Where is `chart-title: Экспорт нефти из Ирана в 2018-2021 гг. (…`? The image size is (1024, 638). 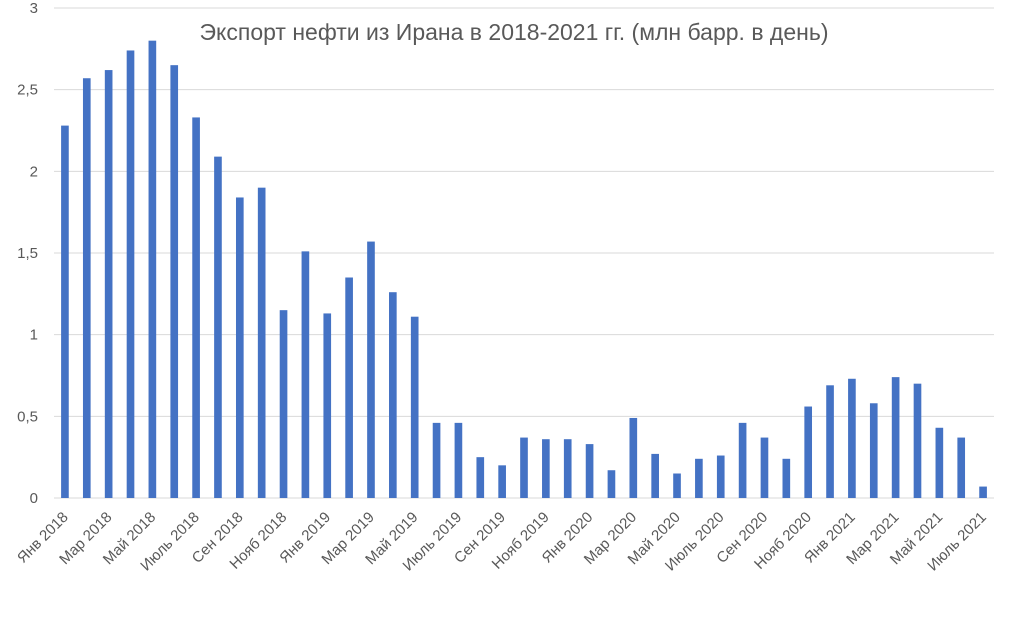
chart-title: Экспорт нефти из Ирана в 2018-2021 гг. (… is located at coordinates (514, 32).